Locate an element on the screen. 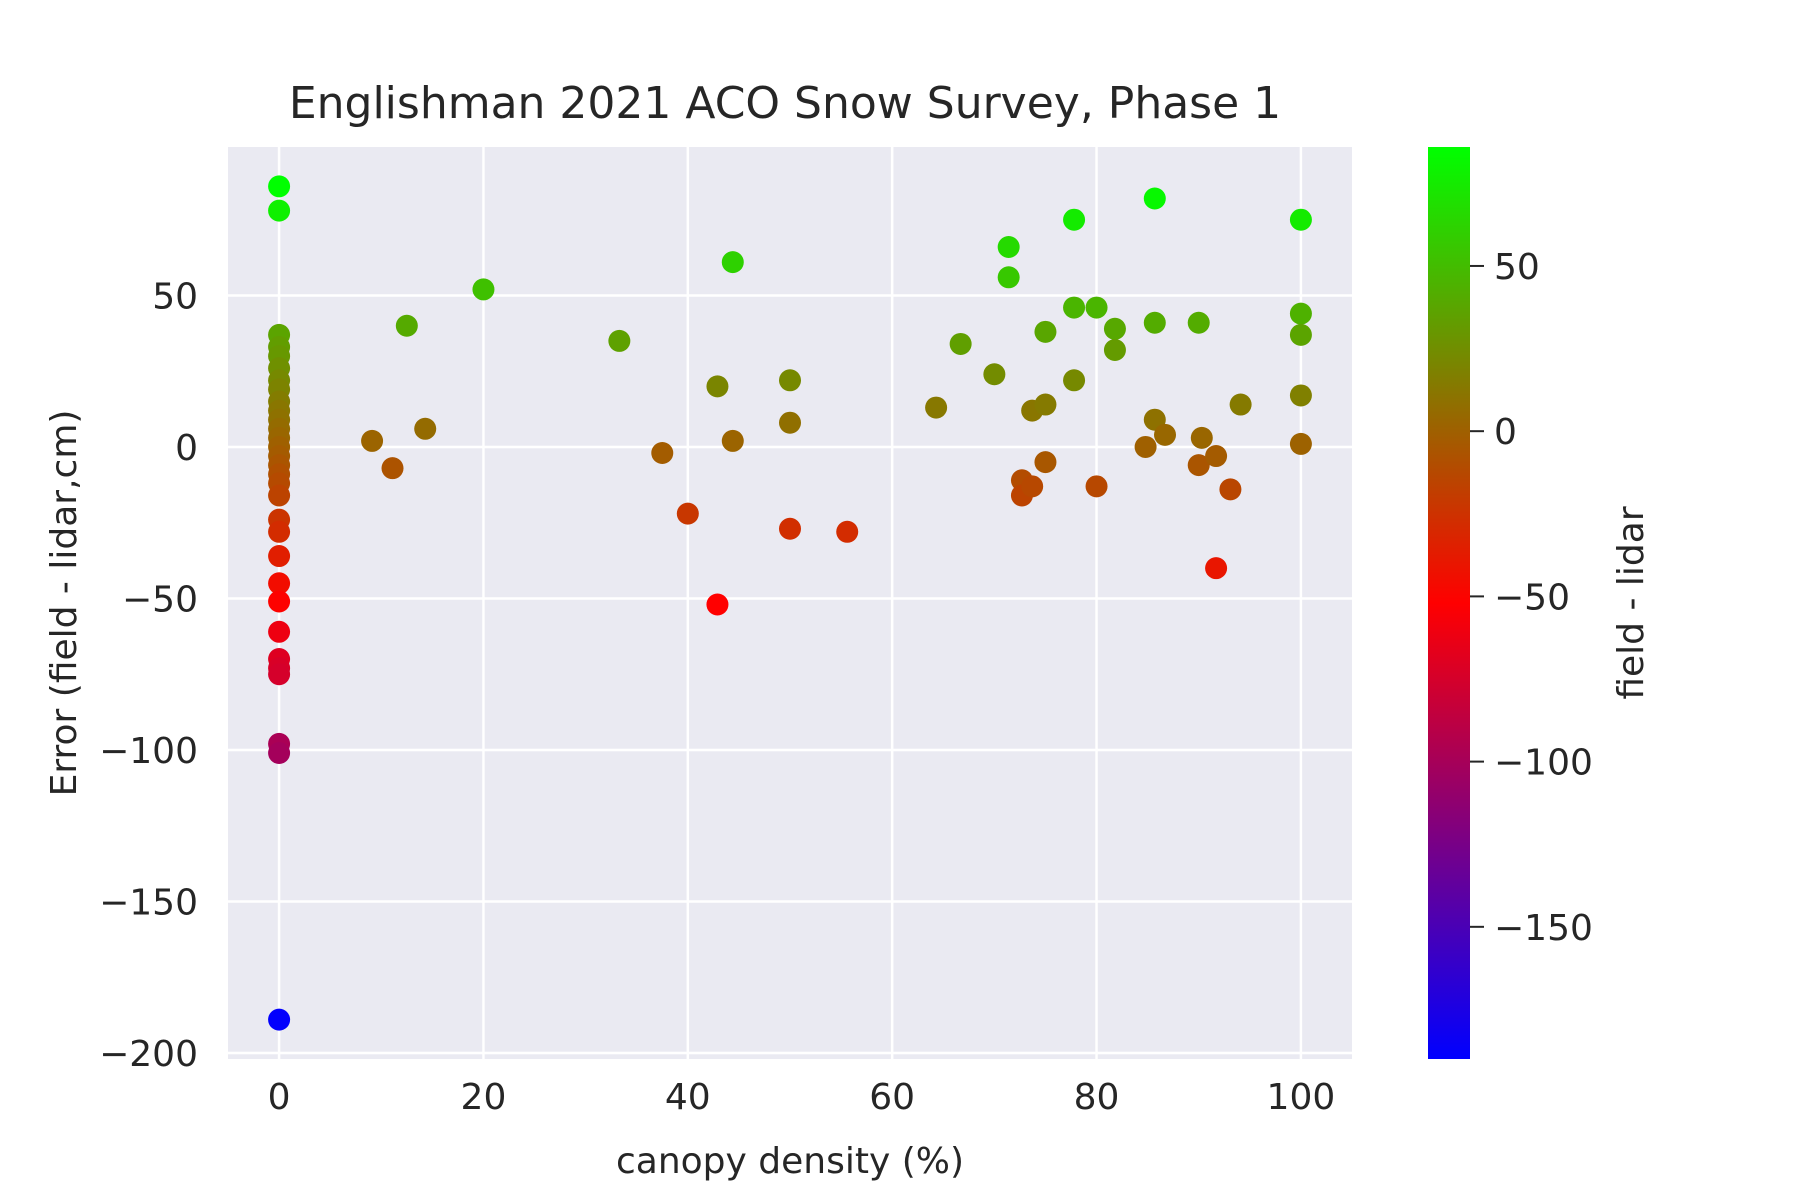 The height and width of the screenshot is (1200, 1800). colorbar-tick-label: −50 is located at coordinates (1532, 597).